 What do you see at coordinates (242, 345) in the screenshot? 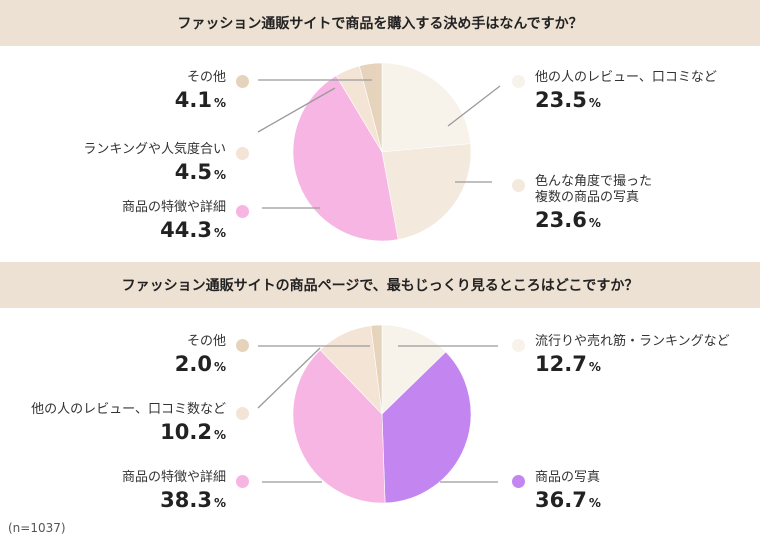
I see `legend-dot-c2-other` at bounding box center [242, 345].